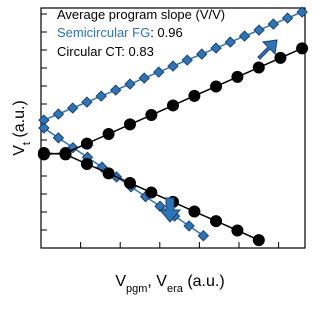 Image resolution: width=325 pixels, height=311 pixels. I want to click on legend-entry: Semicircular FG: 0.96, so click(120, 32).